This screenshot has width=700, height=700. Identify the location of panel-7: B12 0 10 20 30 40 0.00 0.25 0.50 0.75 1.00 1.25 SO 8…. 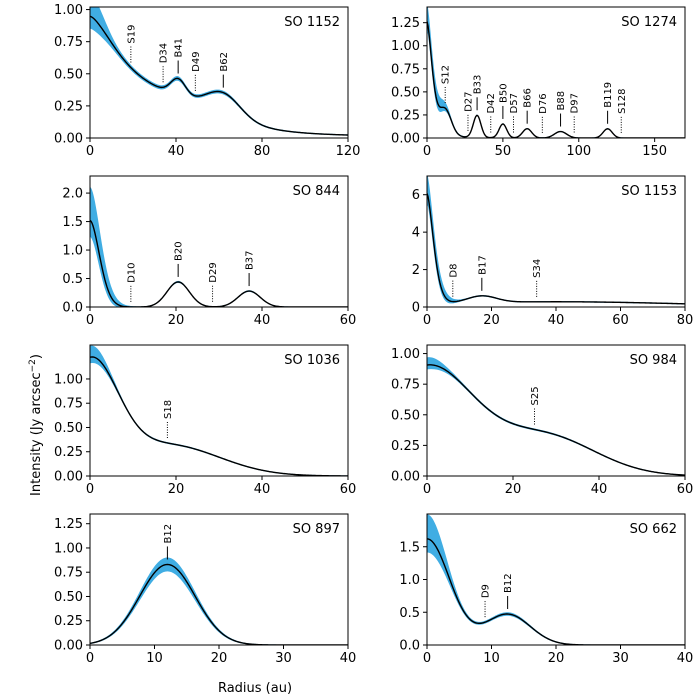
(205, 589).